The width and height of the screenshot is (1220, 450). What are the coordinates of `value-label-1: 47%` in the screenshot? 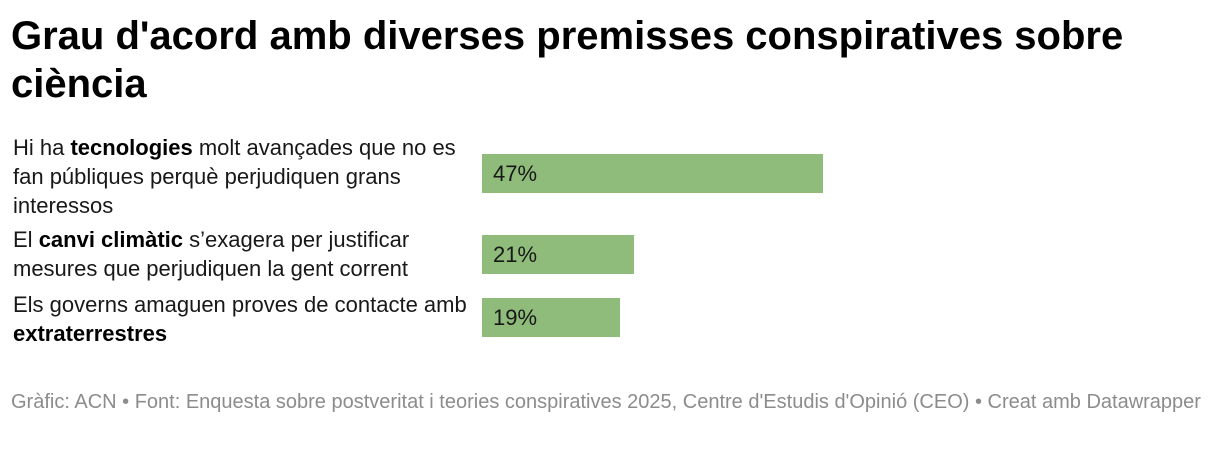 It's located at (515, 173).